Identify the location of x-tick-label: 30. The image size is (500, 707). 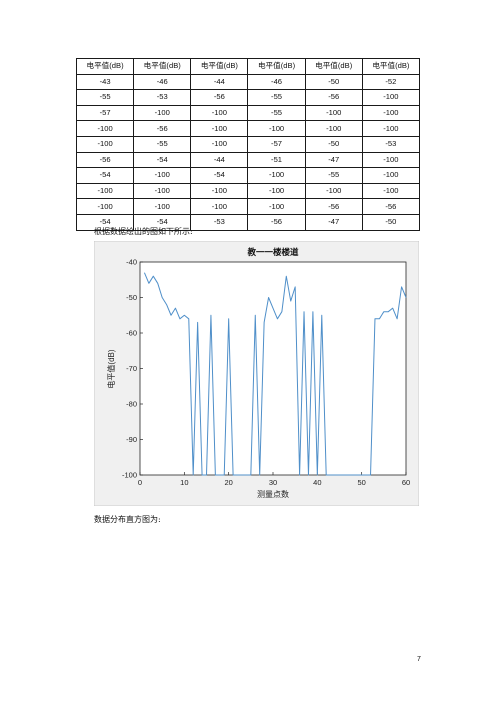
(273, 482).